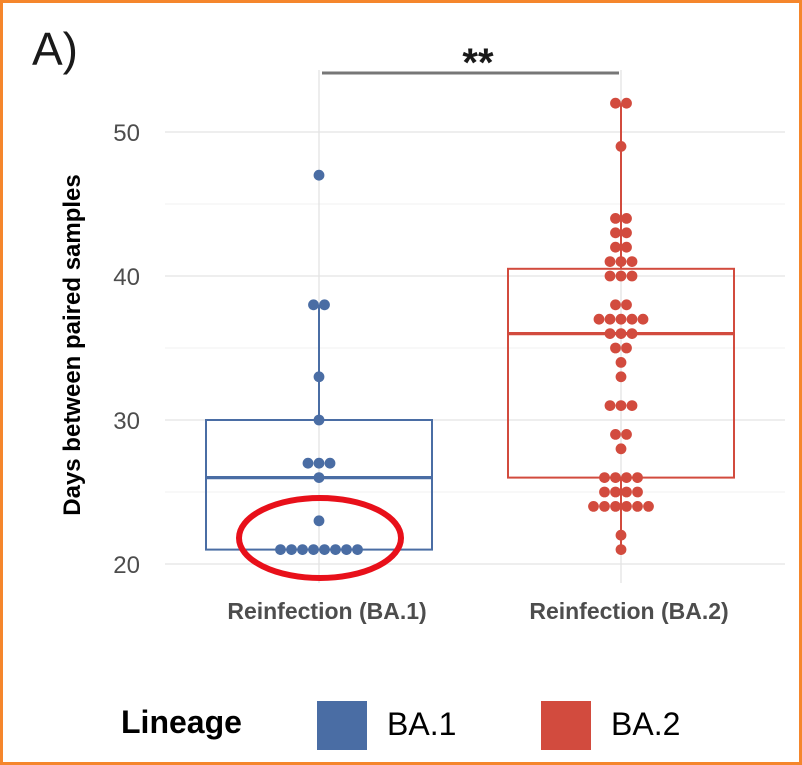 The width and height of the screenshot is (802, 765). What do you see at coordinates (628, 611) in the screenshot?
I see `x-tick-label: Reinfection (BA.2)` at bounding box center [628, 611].